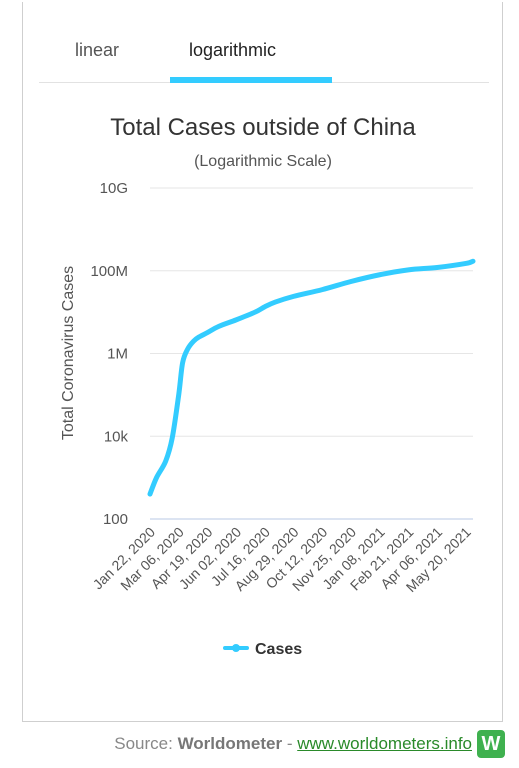 This screenshot has height=768, width=519. What do you see at coordinates (116, 436) in the screenshot?
I see `y-tick-label: 10k` at bounding box center [116, 436].